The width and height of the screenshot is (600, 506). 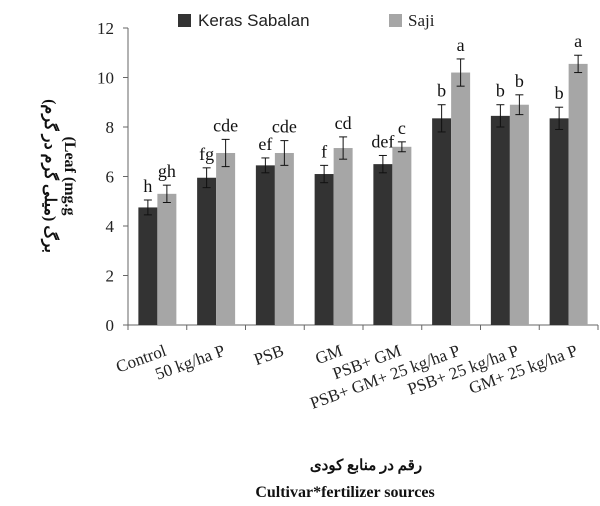 What do you see at coordinates (105, 78) in the screenshot?
I see `y-tick-label: 10` at bounding box center [105, 78].